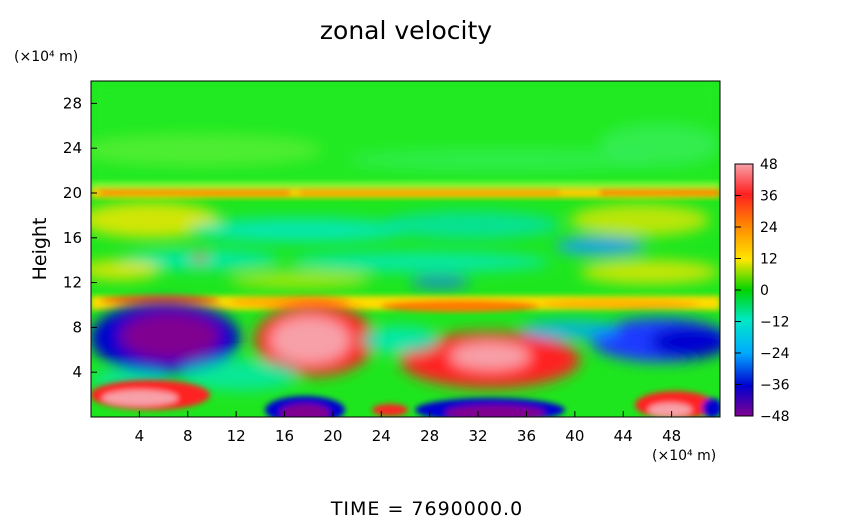 The height and width of the screenshot is (519, 854). I want to click on x-tick-label: 32, so click(478, 436).